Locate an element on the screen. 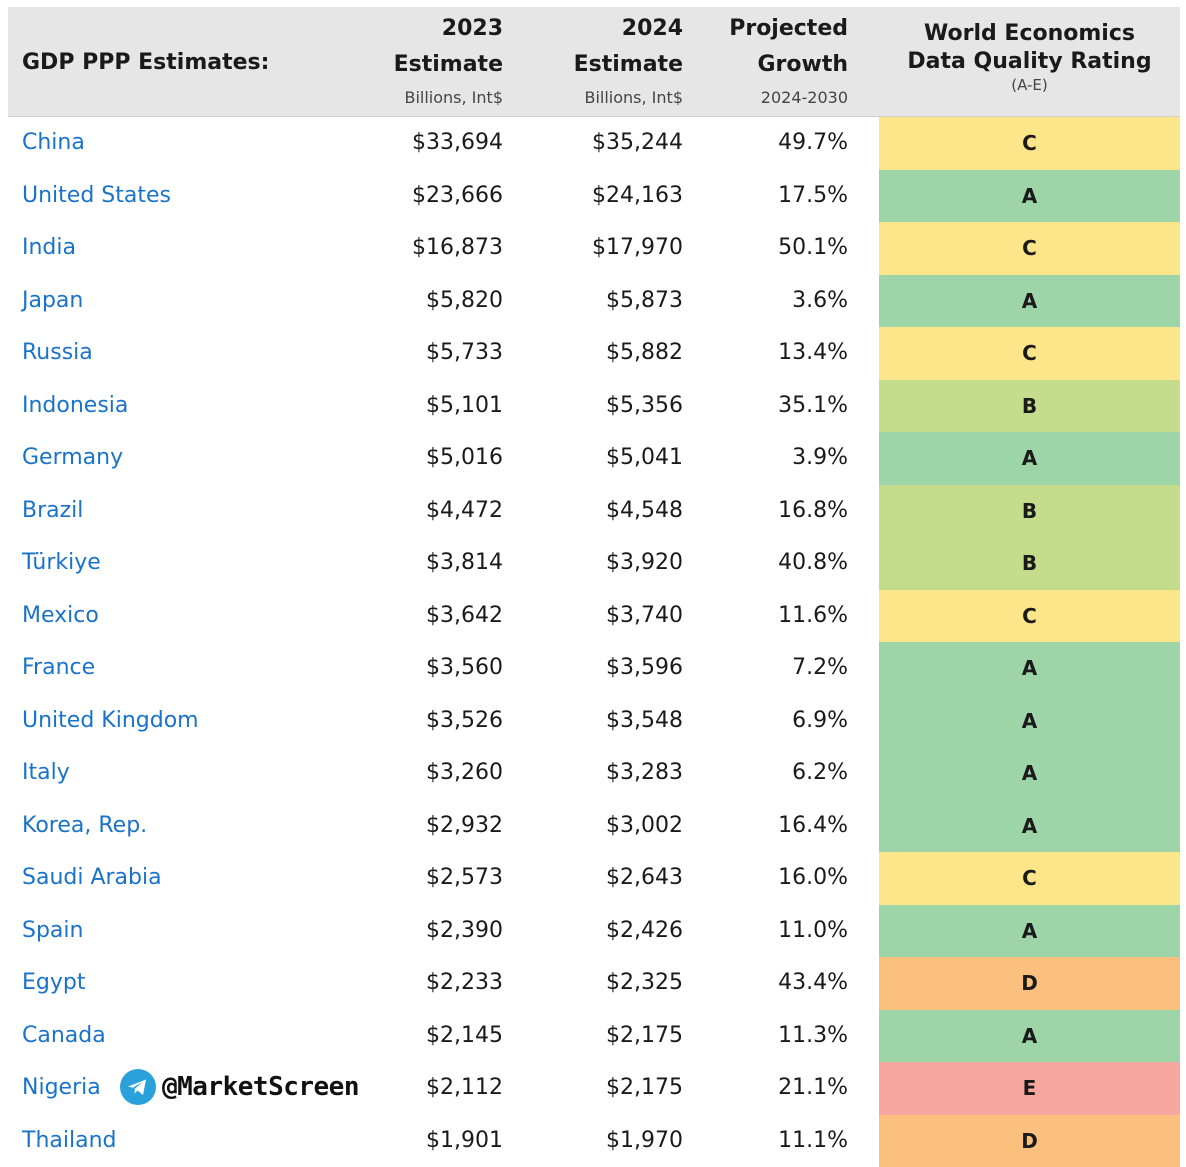 The image size is (1186, 1167). header-growth: Projected Growth 2024-2030 is located at coordinates (758, 65).